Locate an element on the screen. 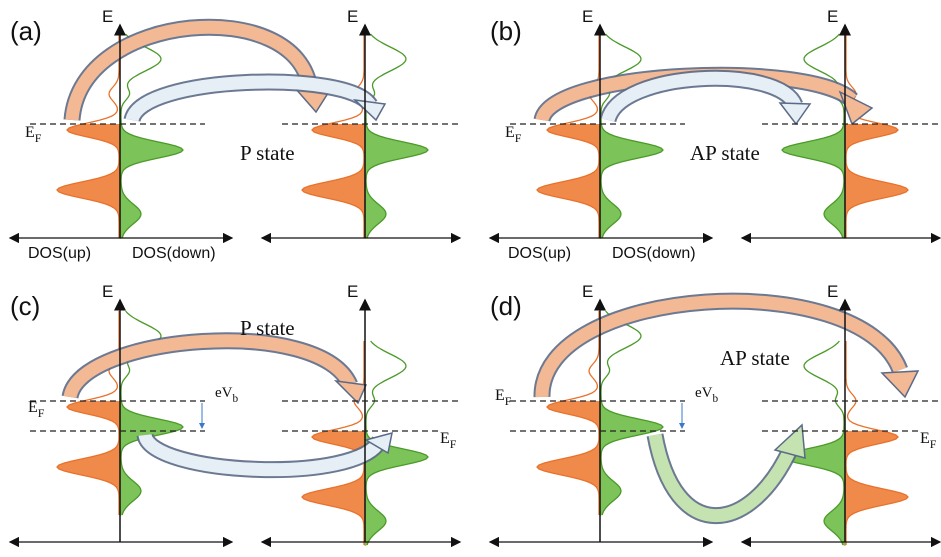 Image resolution: width=941 pixels, height=557 pixels. panel-label: (c) is located at coordinates (25, 306).